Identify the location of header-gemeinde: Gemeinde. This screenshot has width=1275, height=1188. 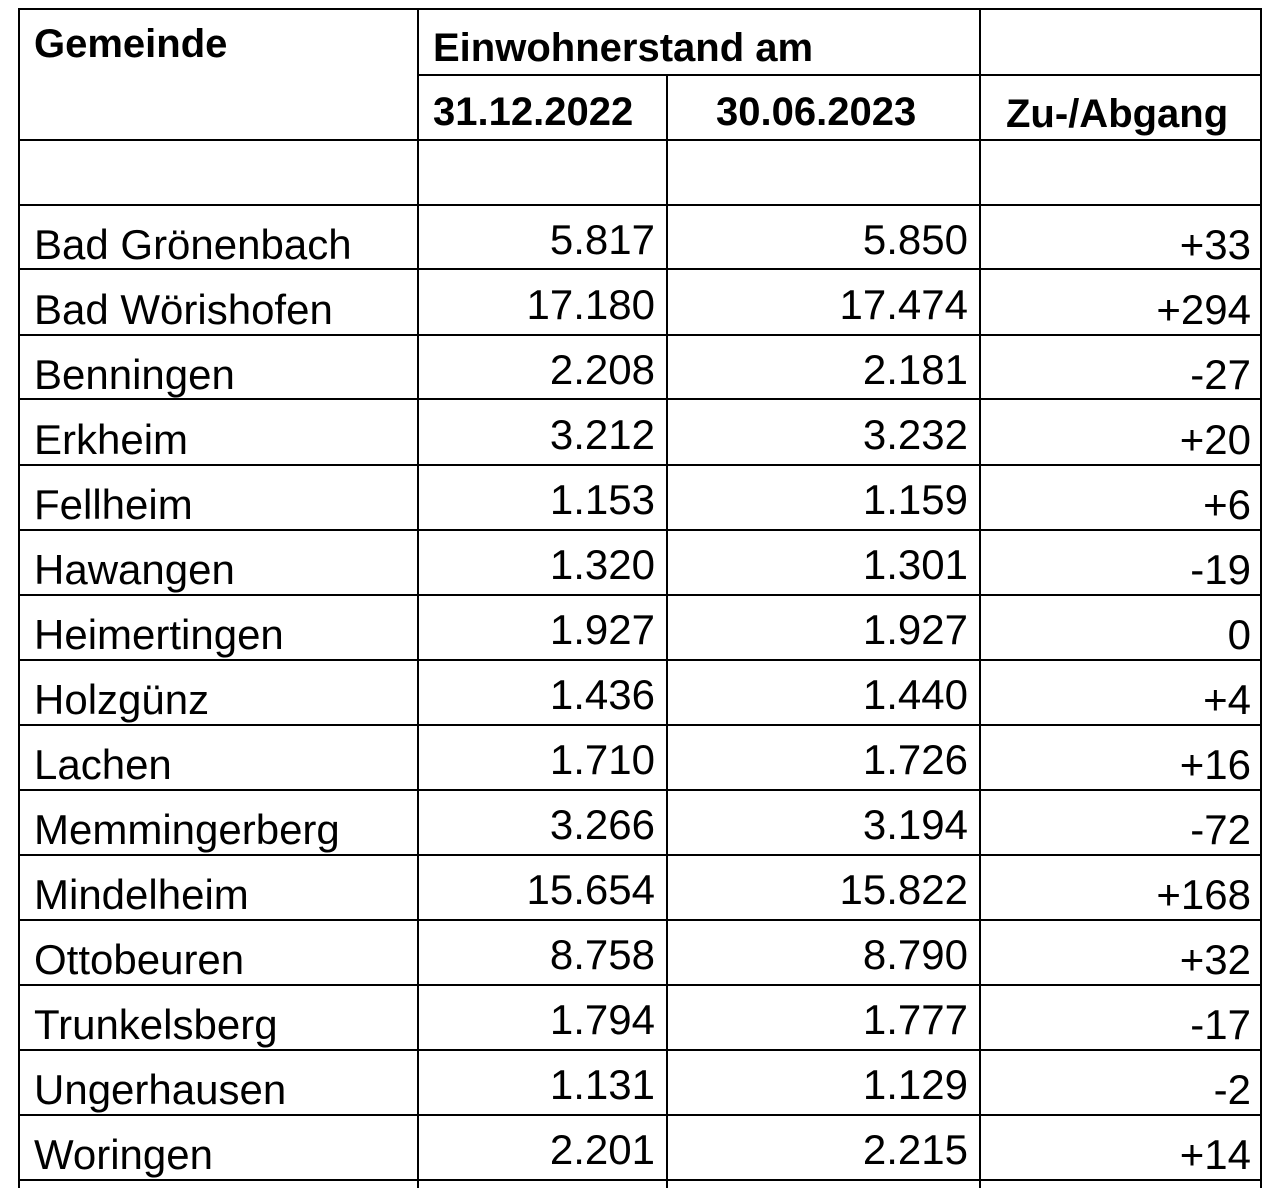
(131, 44).